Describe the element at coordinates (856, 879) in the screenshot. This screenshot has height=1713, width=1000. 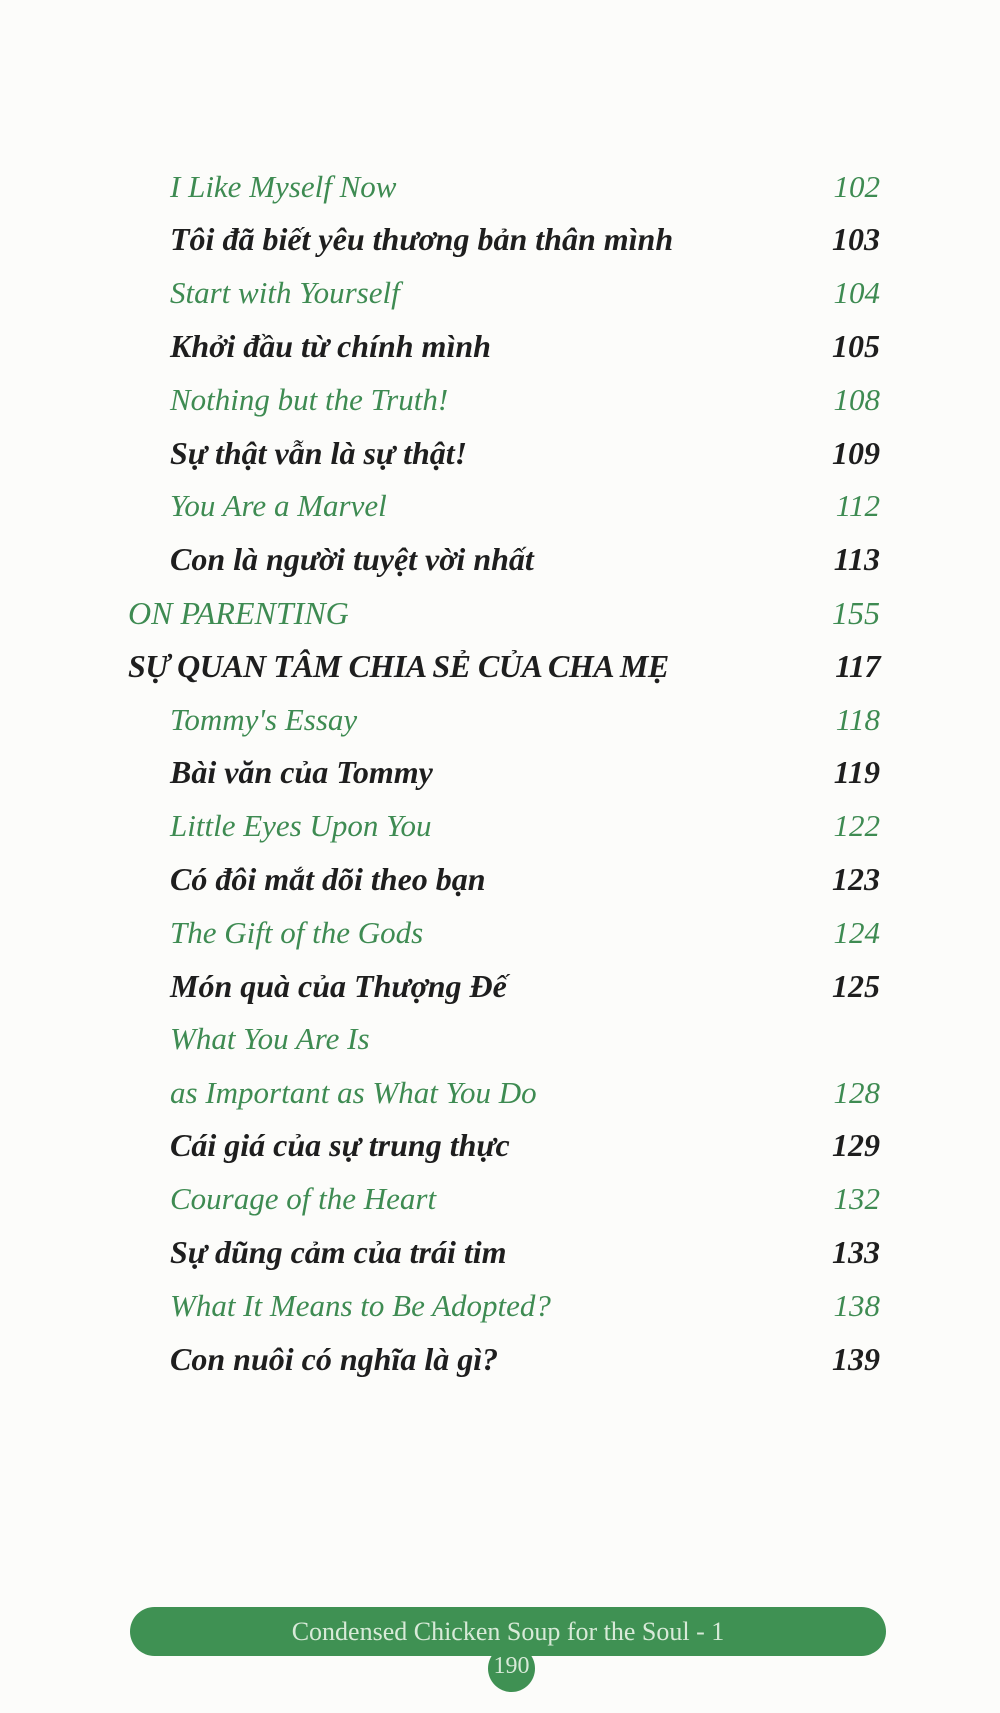
I see `toc-page-number: 123` at that location.